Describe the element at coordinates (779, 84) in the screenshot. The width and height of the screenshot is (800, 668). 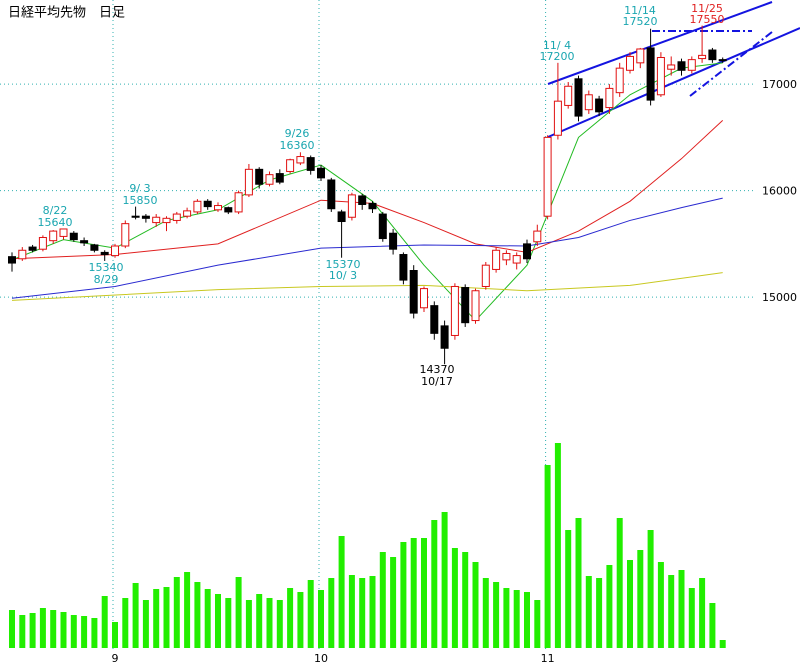
I see `y-tick-label: 17000` at that location.